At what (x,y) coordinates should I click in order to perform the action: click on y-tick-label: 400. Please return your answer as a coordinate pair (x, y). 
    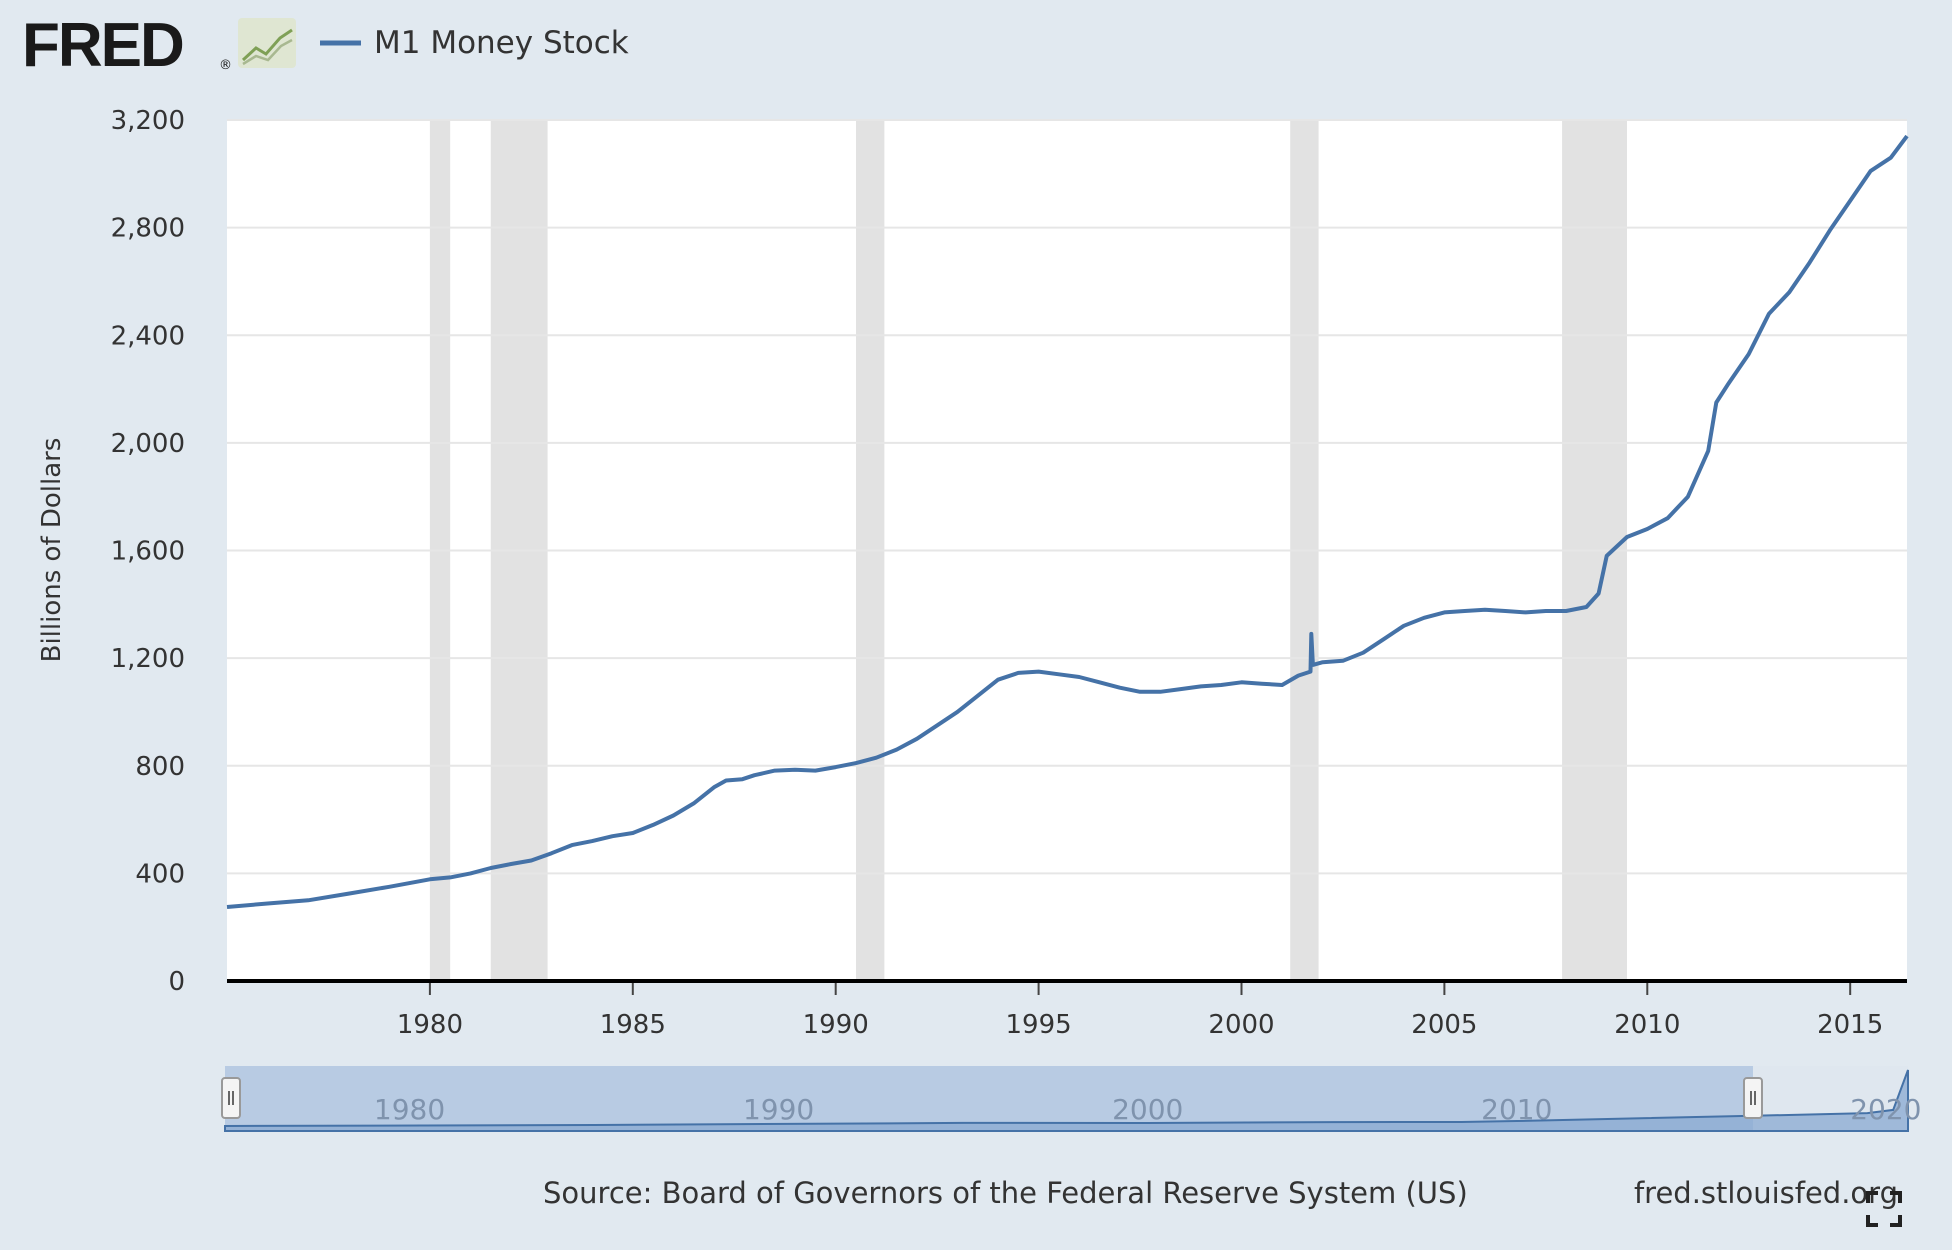
    Looking at the image, I should click on (160, 874).